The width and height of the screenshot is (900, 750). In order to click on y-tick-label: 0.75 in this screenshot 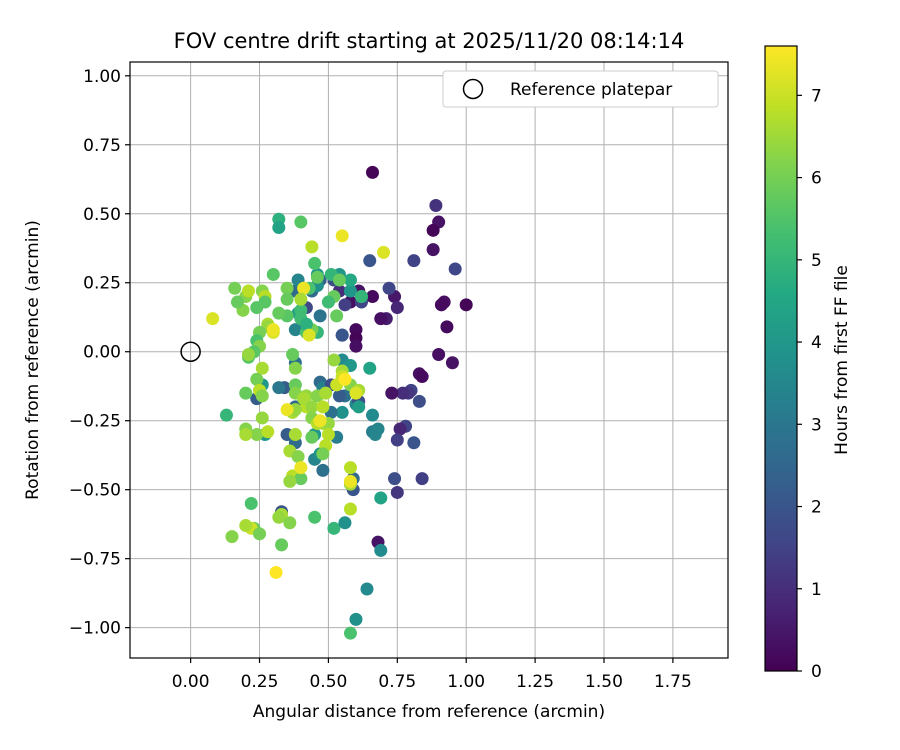, I will do `click(102, 146)`.